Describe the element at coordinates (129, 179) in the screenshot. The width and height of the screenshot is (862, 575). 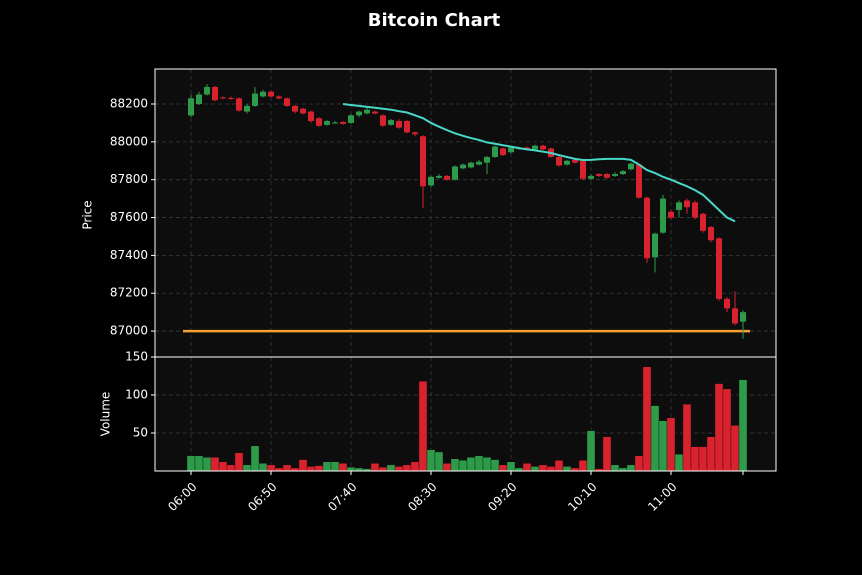
I see `y-tick-label: 87800` at that location.